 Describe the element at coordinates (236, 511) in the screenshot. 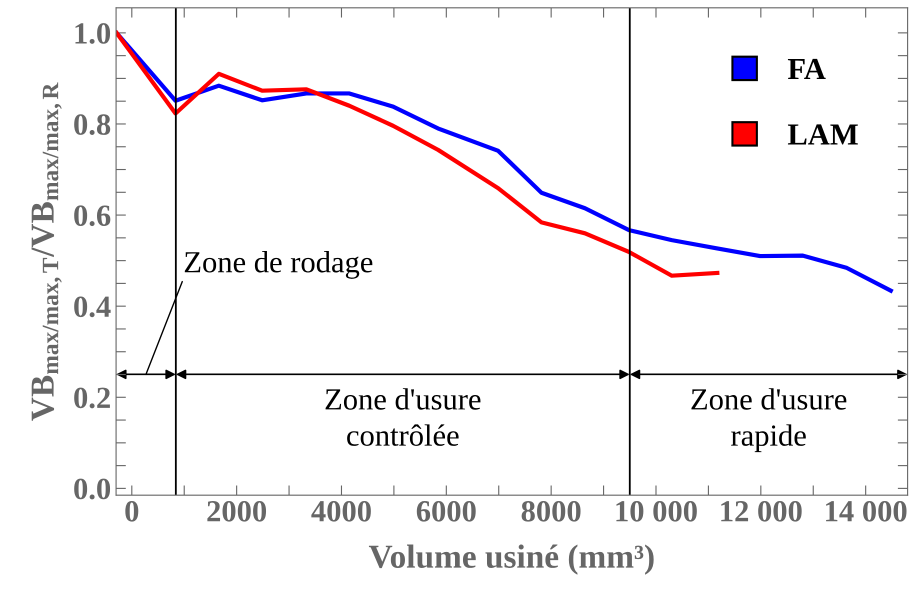

I see `x-tick-label: 2000` at that location.